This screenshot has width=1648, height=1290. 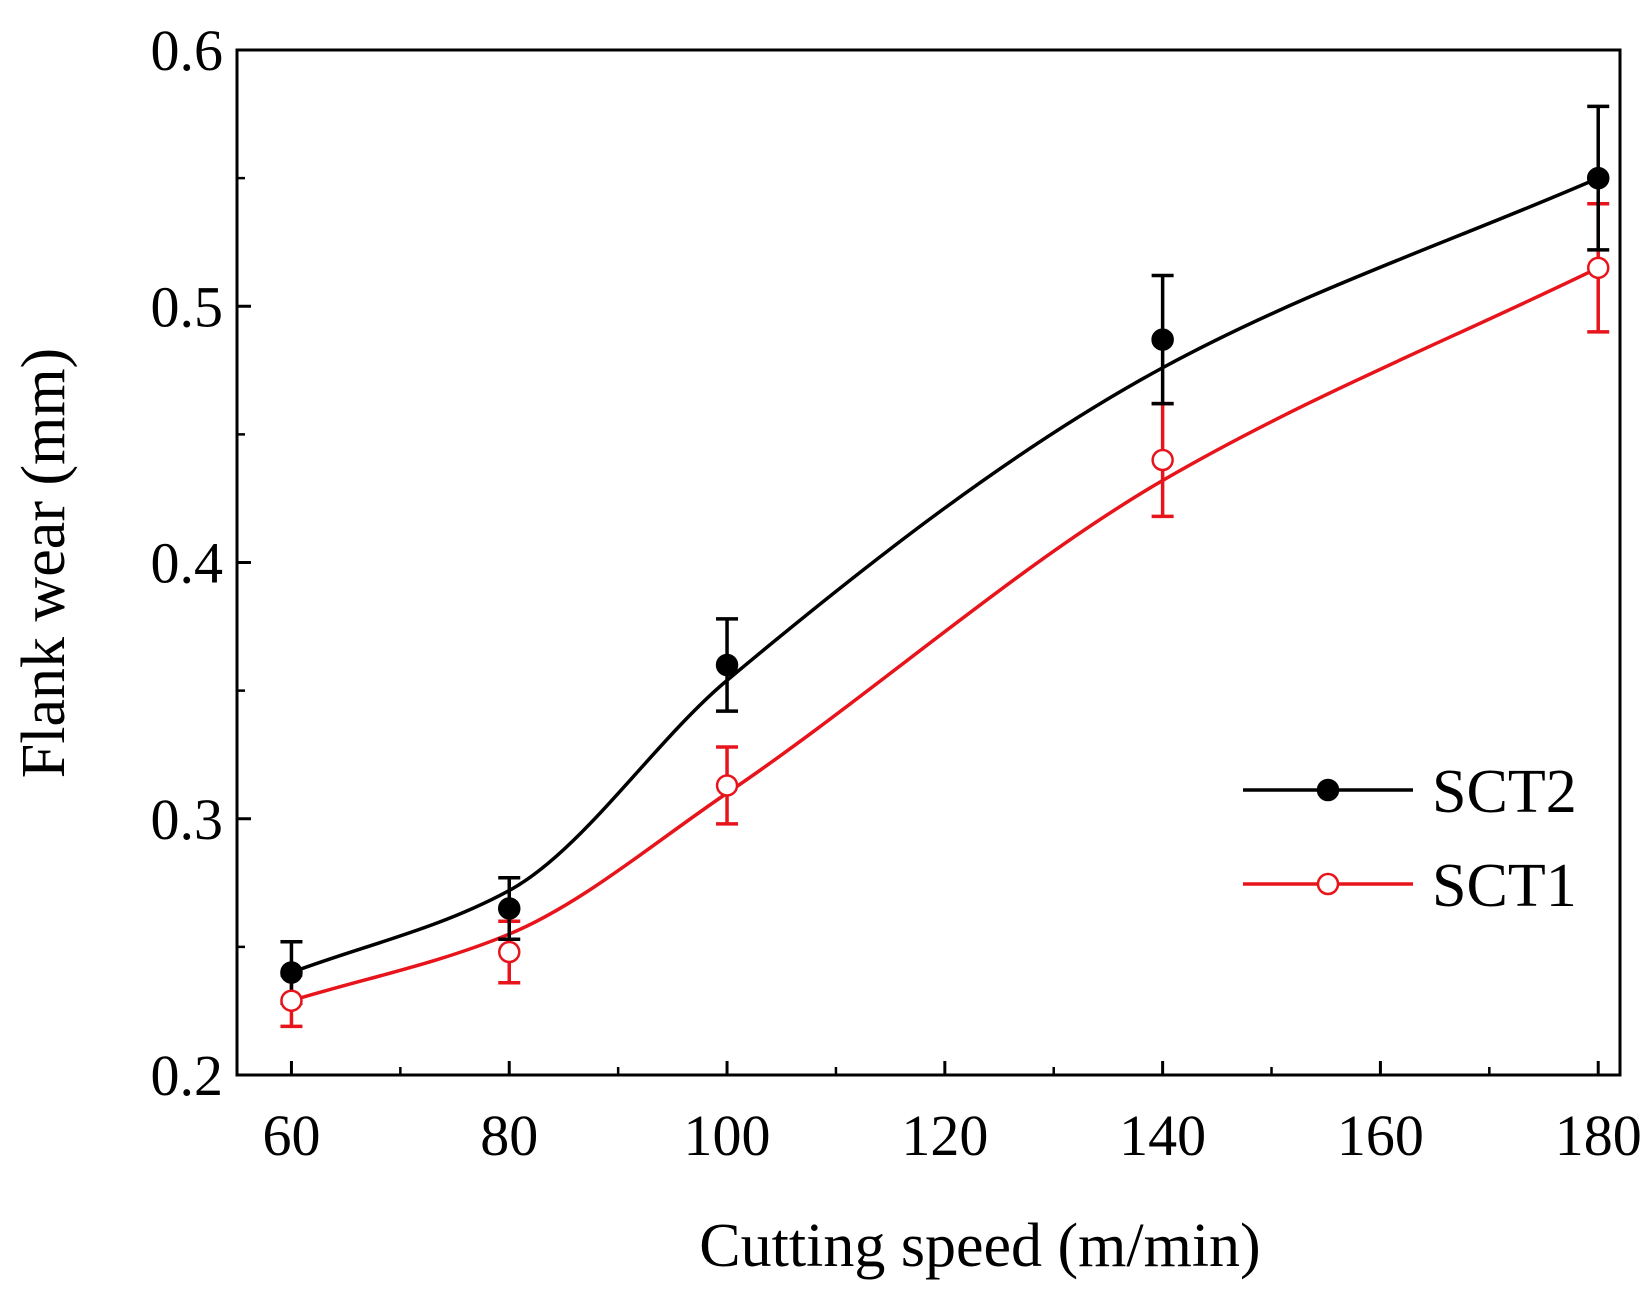 I want to click on x-tick-label: 180, so click(x=1598, y=1135).